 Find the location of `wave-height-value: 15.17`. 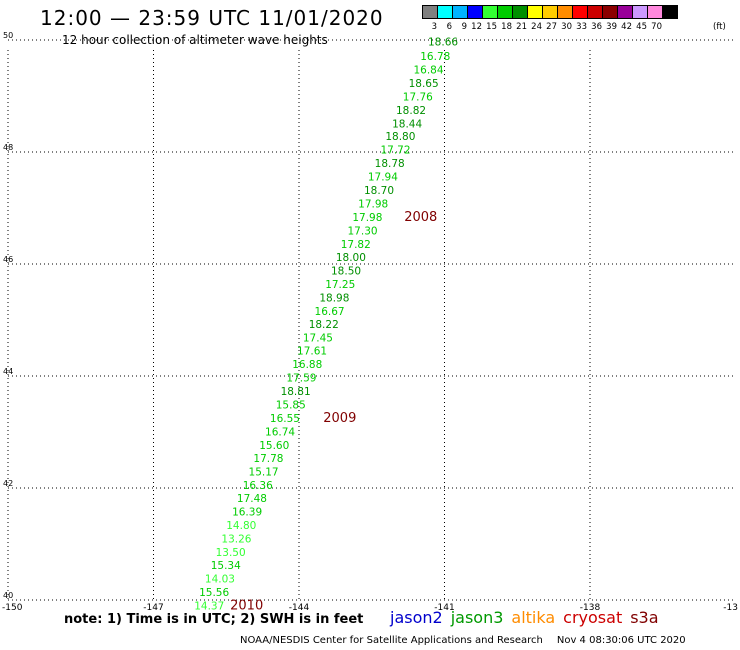

wave-height-value: 15.17 is located at coordinates (264, 473).